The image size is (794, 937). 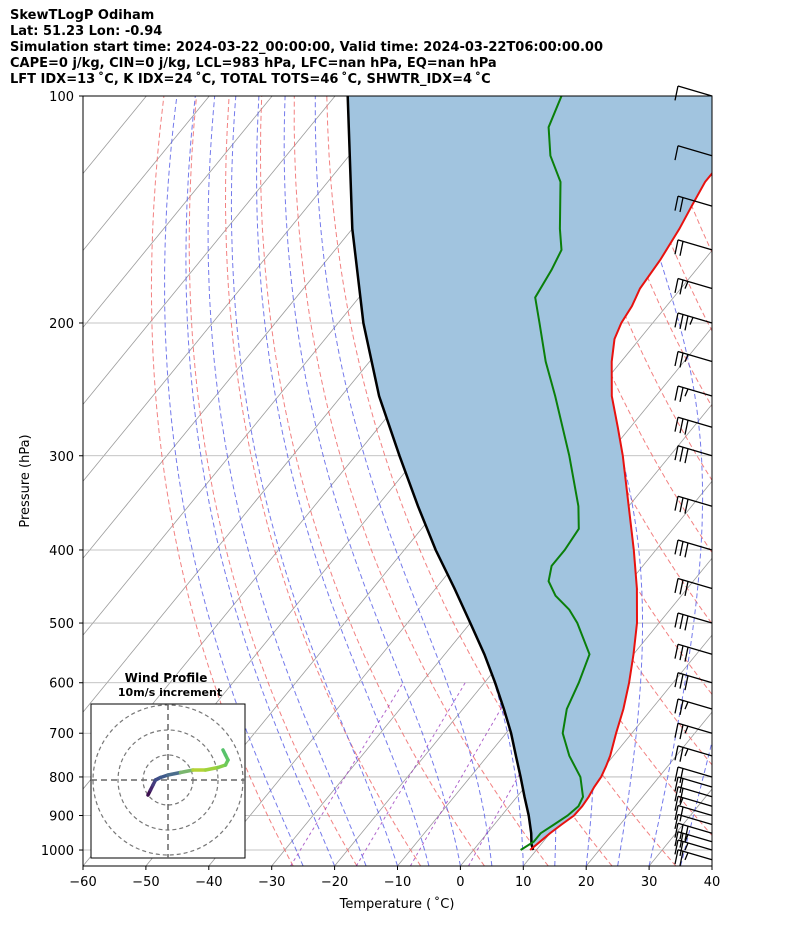 What do you see at coordinates (82, 882) in the screenshot?
I see `x-tick-label: −60` at bounding box center [82, 882].